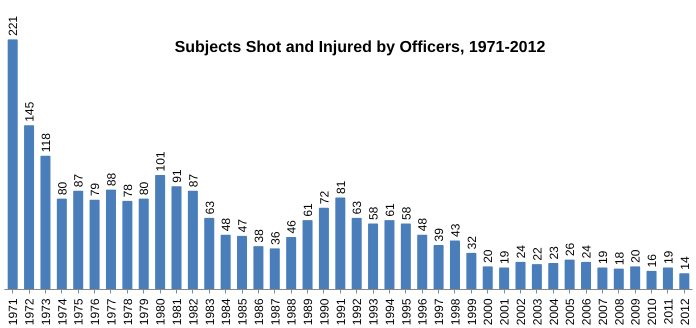  I want to click on data-label: 43, so click(455, 230).